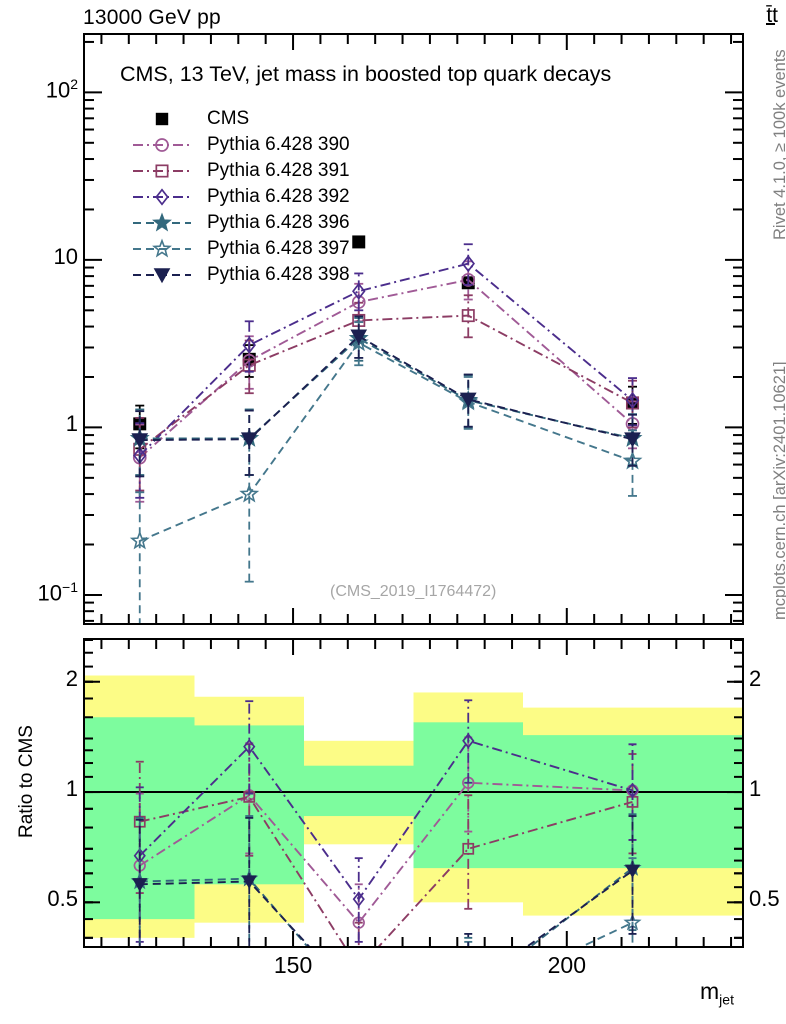 The width and height of the screenshot is (786, 1024). I want to click on legend-item-pythia-6-428-392: Pythia 6.428 392, so click(240, 197).